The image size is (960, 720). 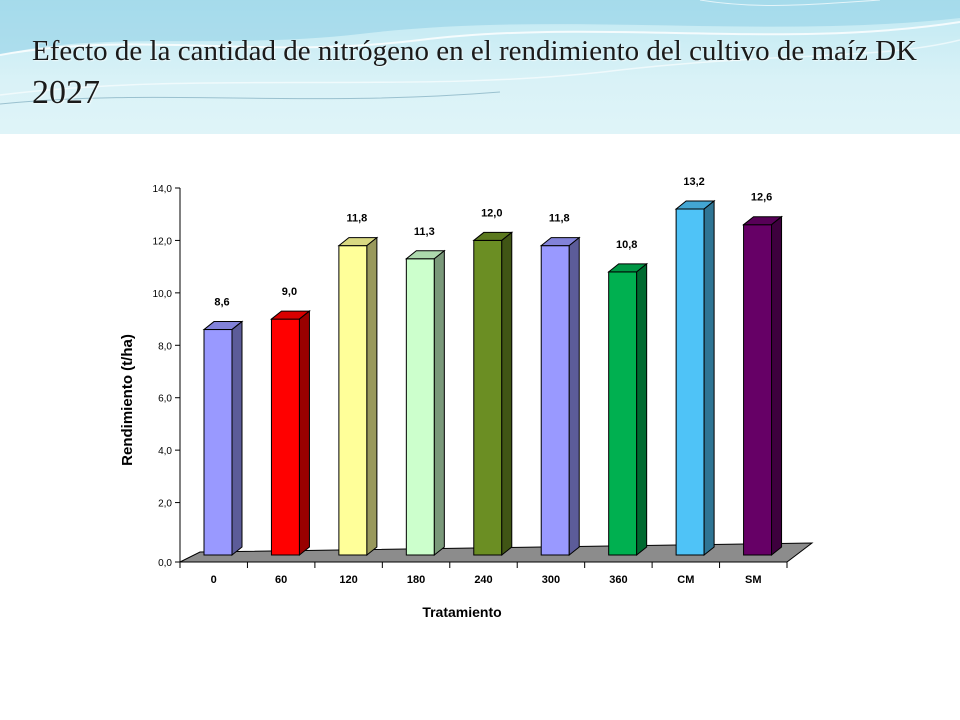 I want to click on bar-360: 10,8, so click(x=628, y=398).